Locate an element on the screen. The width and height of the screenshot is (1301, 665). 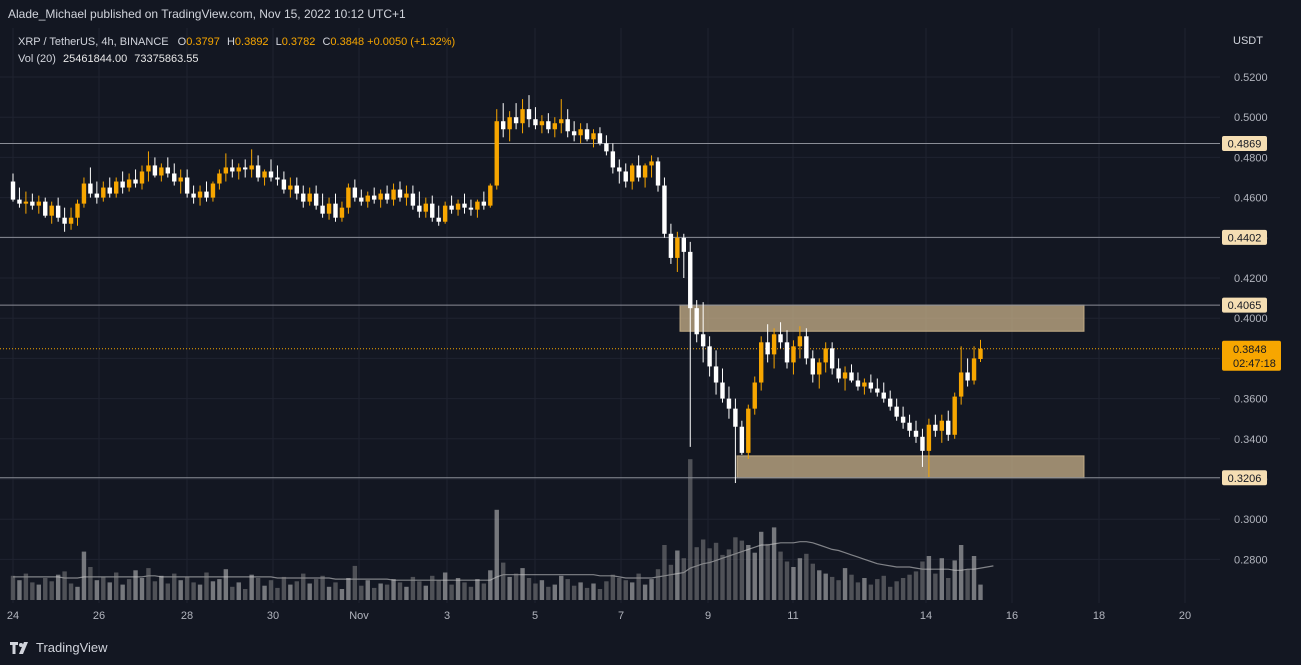
tradingview-logo: TradingView is located at coordinates (59, 647).